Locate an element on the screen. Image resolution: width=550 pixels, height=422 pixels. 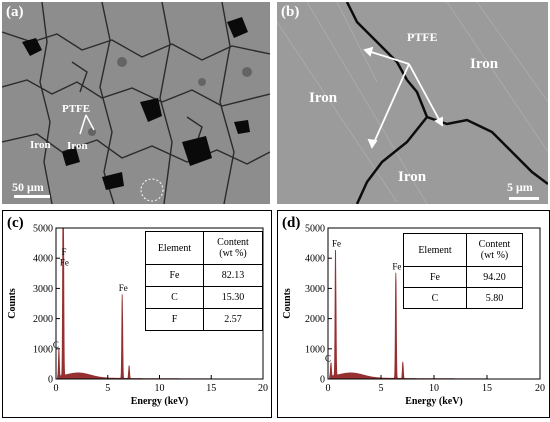
scale-label: 5 μm is located at coordinates (520, 187).